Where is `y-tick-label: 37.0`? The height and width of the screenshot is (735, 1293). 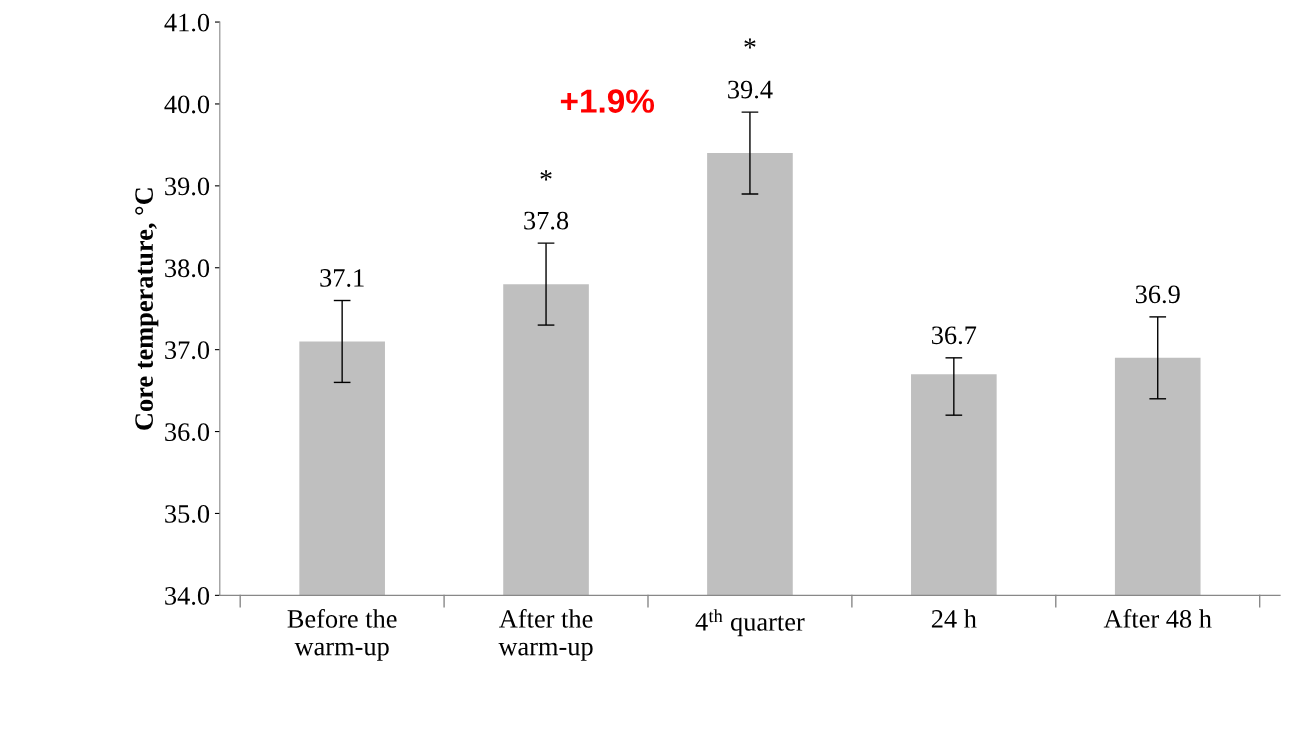
y-tick-label: 37.0 is located at coordinates (187, 350).